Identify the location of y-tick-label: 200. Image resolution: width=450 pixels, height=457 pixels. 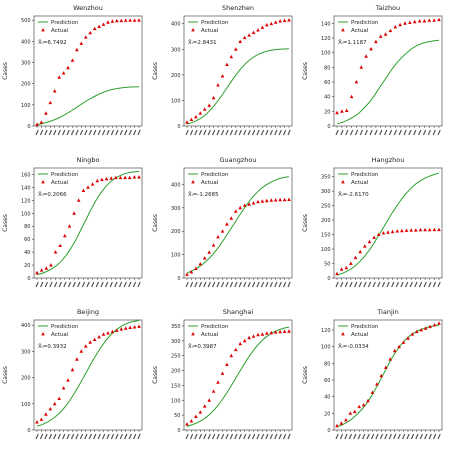
(326, 221).